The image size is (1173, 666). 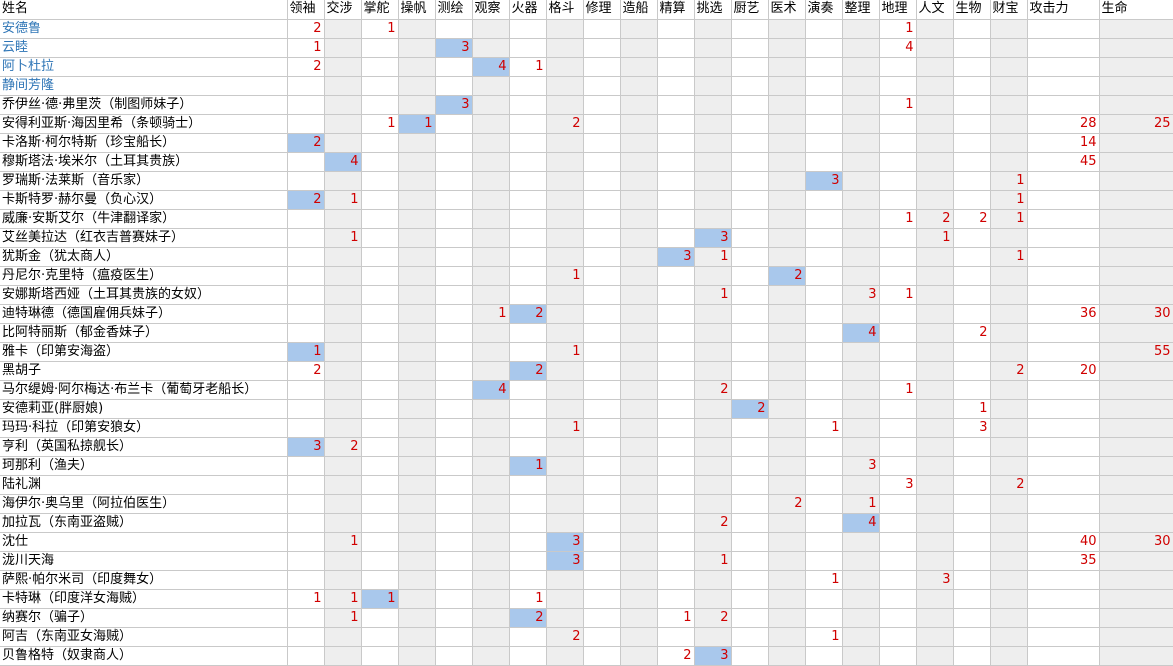 I want to click on life-cell: 30, so click(x=1136, y=314).